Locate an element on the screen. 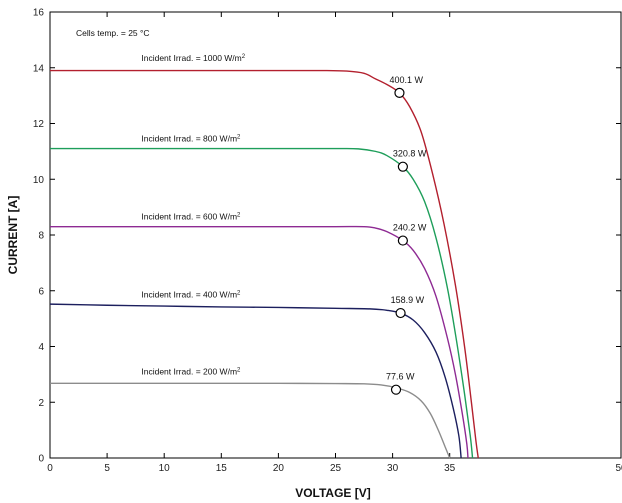 The width and height of the screenshot is (622, 503). power-label-2: 240.2 W is located at coordinates (410, 228).